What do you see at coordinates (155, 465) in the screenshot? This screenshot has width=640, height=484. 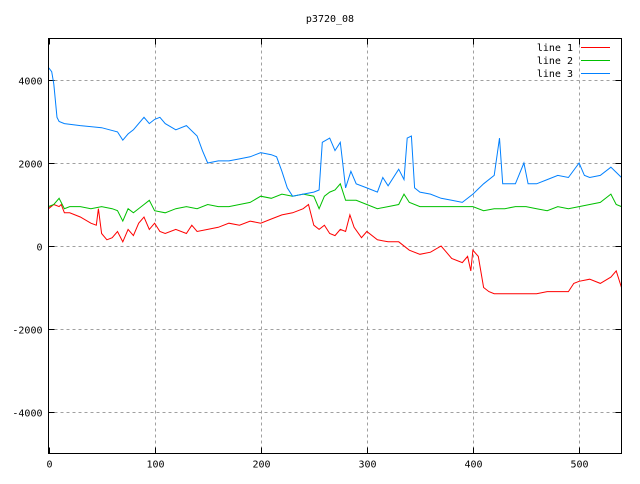 I see `x-tick-label: 100` at bounding box center [155, 465].